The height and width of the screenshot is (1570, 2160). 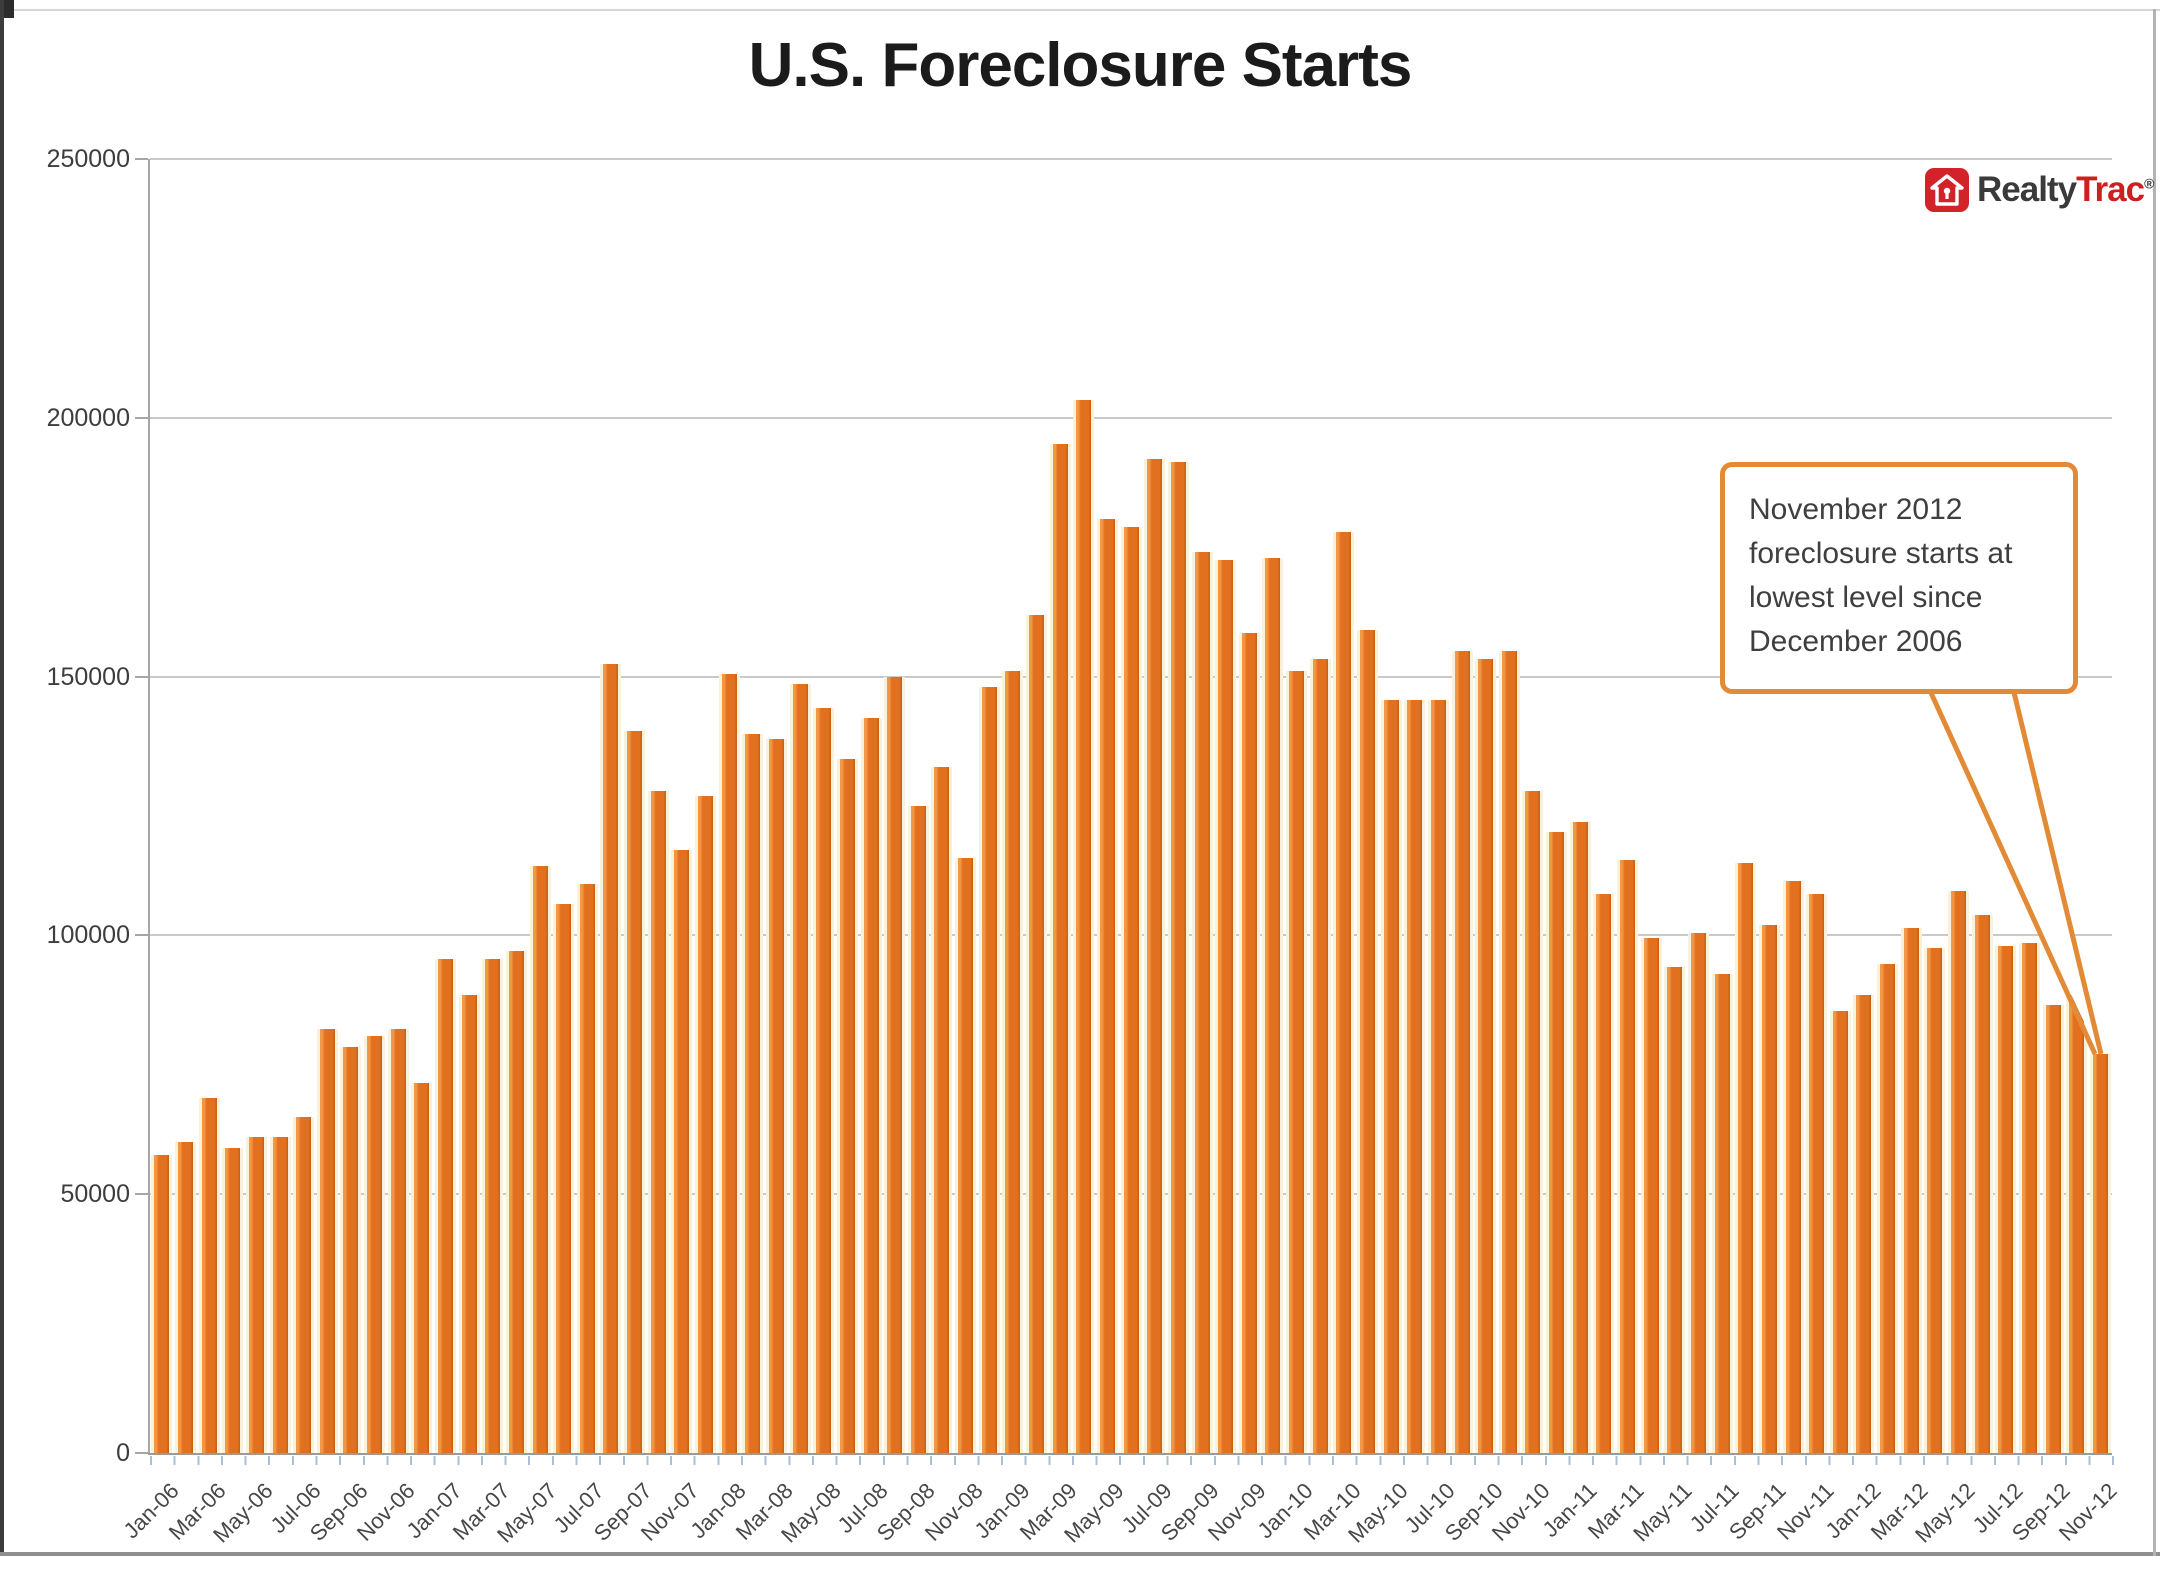 What do you see at coordinates (1080, 1554) in the screenshot?
I see `screenshot-frame-bottom` at bounding box center [1080, 1554].